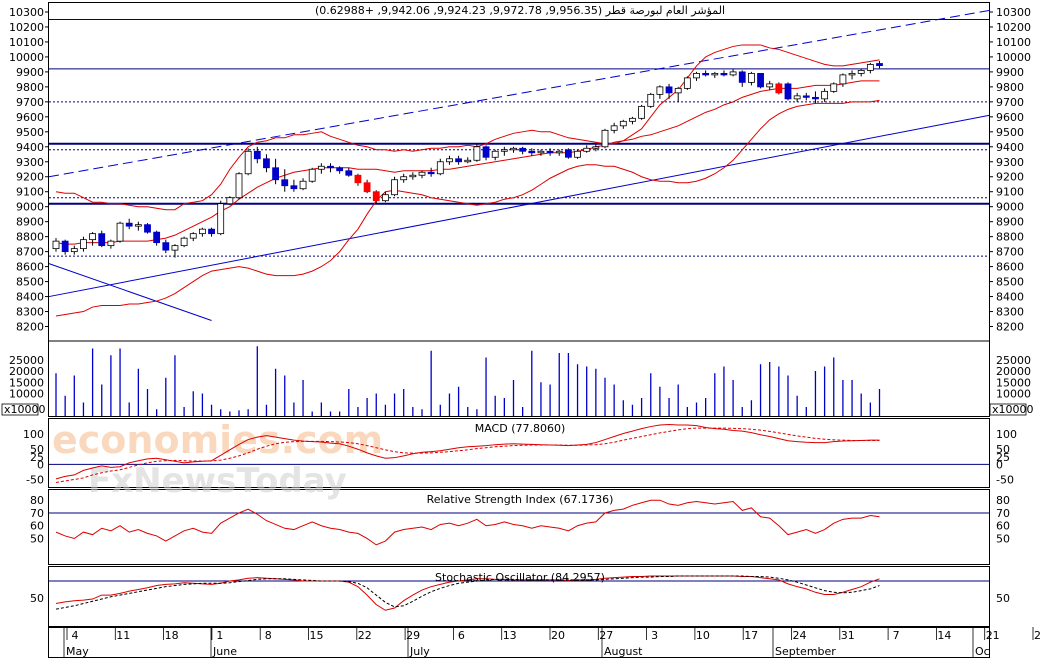  Describe the element at coordinates (1013, 382) in the screenshot. I see `volume-tick-label-right: 15000` at that location.